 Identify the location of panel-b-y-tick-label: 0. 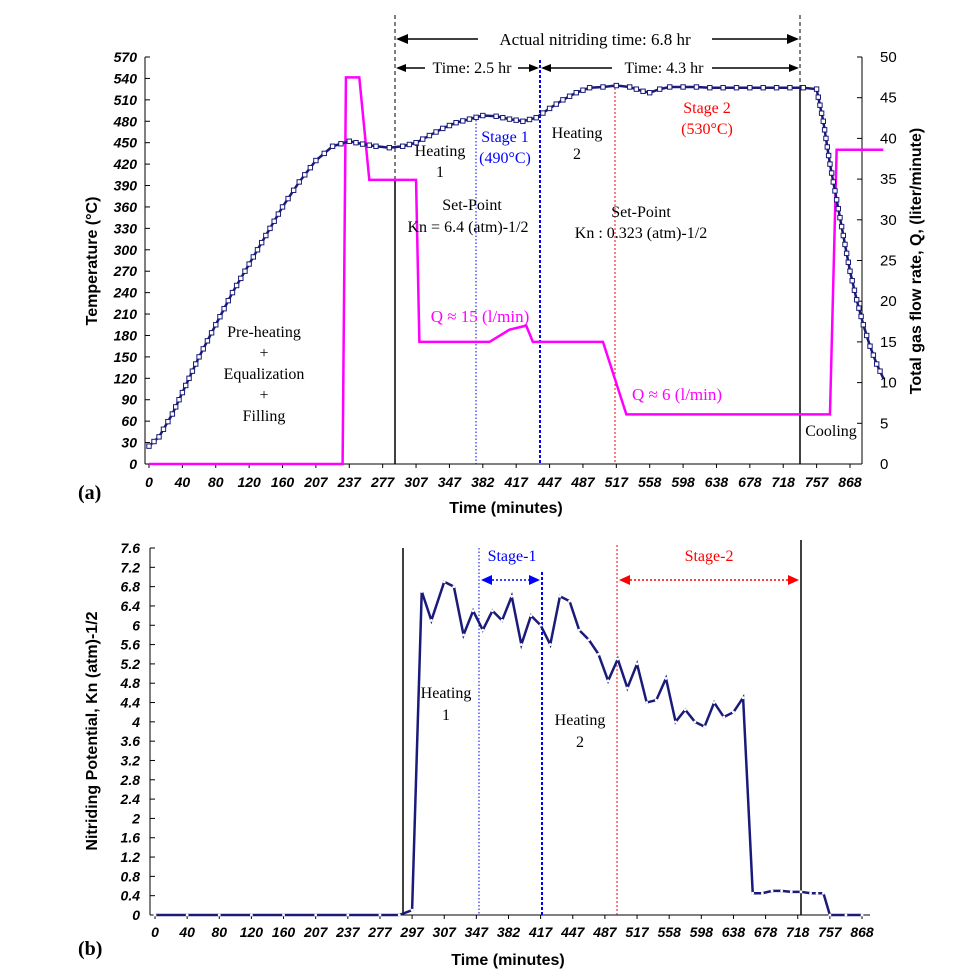
(136, 915).